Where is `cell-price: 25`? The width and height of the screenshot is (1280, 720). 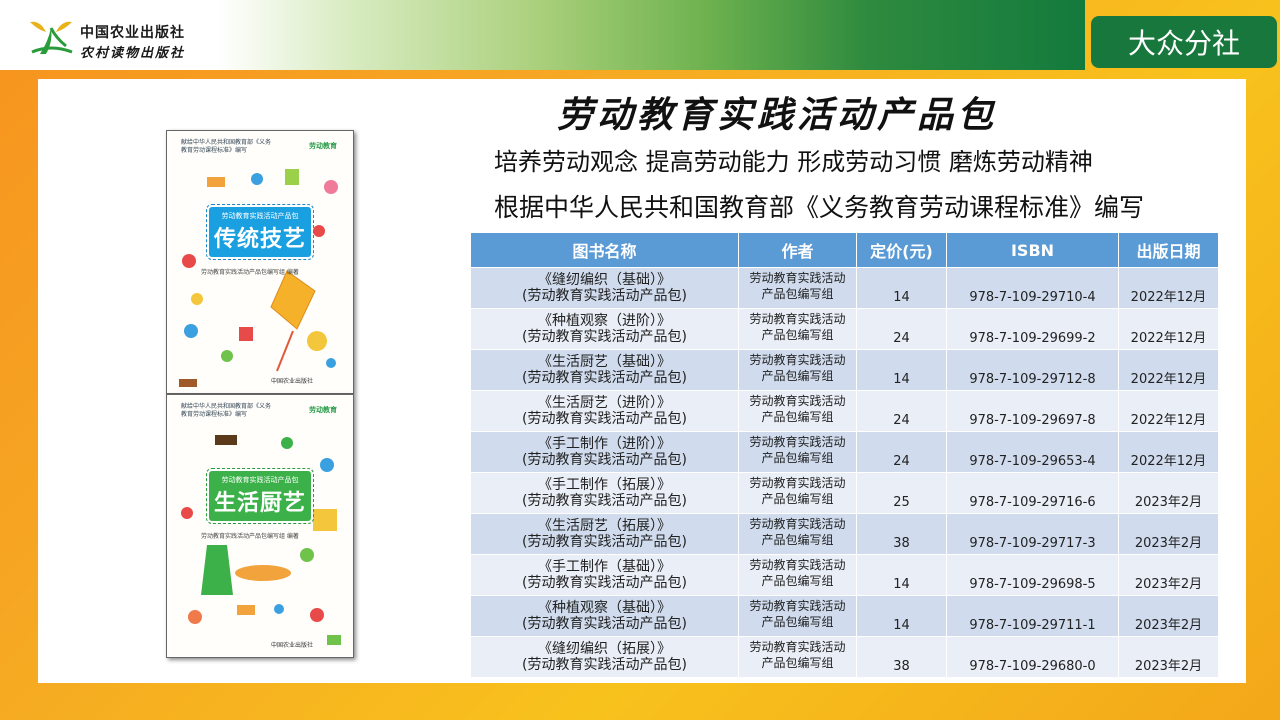
cell-price: 25 is located at coordinates (901, 493).